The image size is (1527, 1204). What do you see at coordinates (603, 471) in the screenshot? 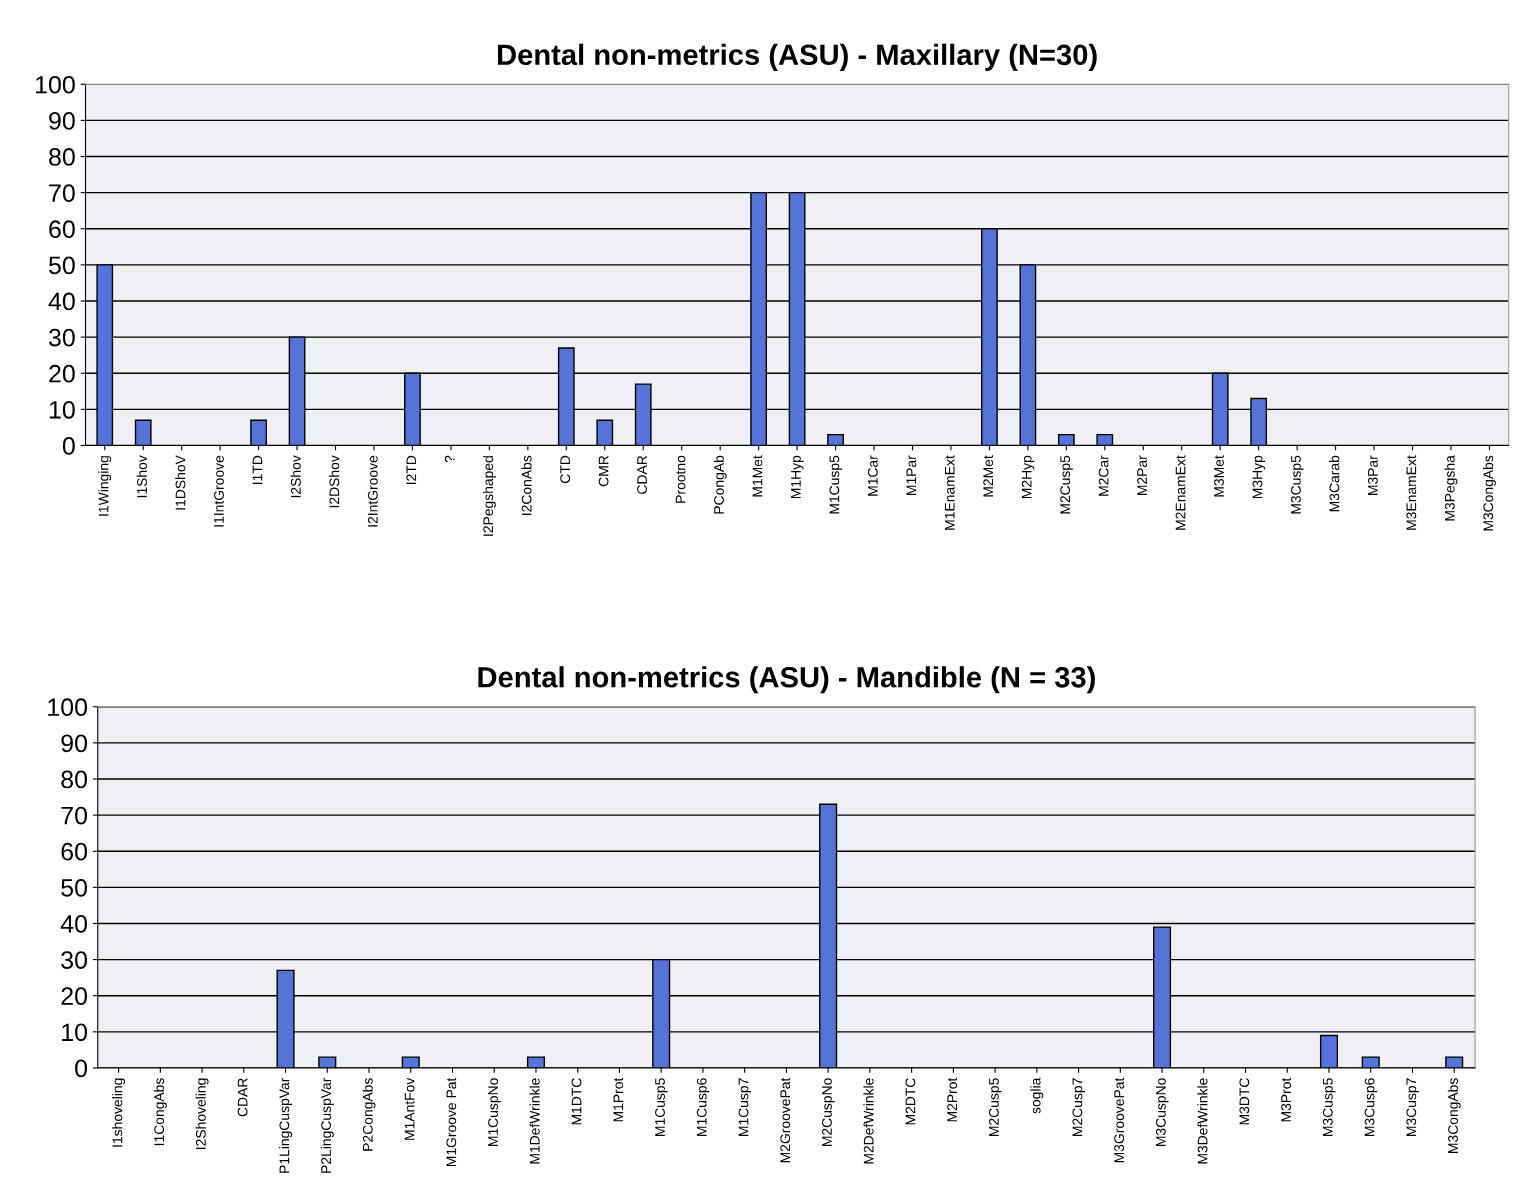
I see `x-tick-label: CMR` at bounding box center [603, 471].